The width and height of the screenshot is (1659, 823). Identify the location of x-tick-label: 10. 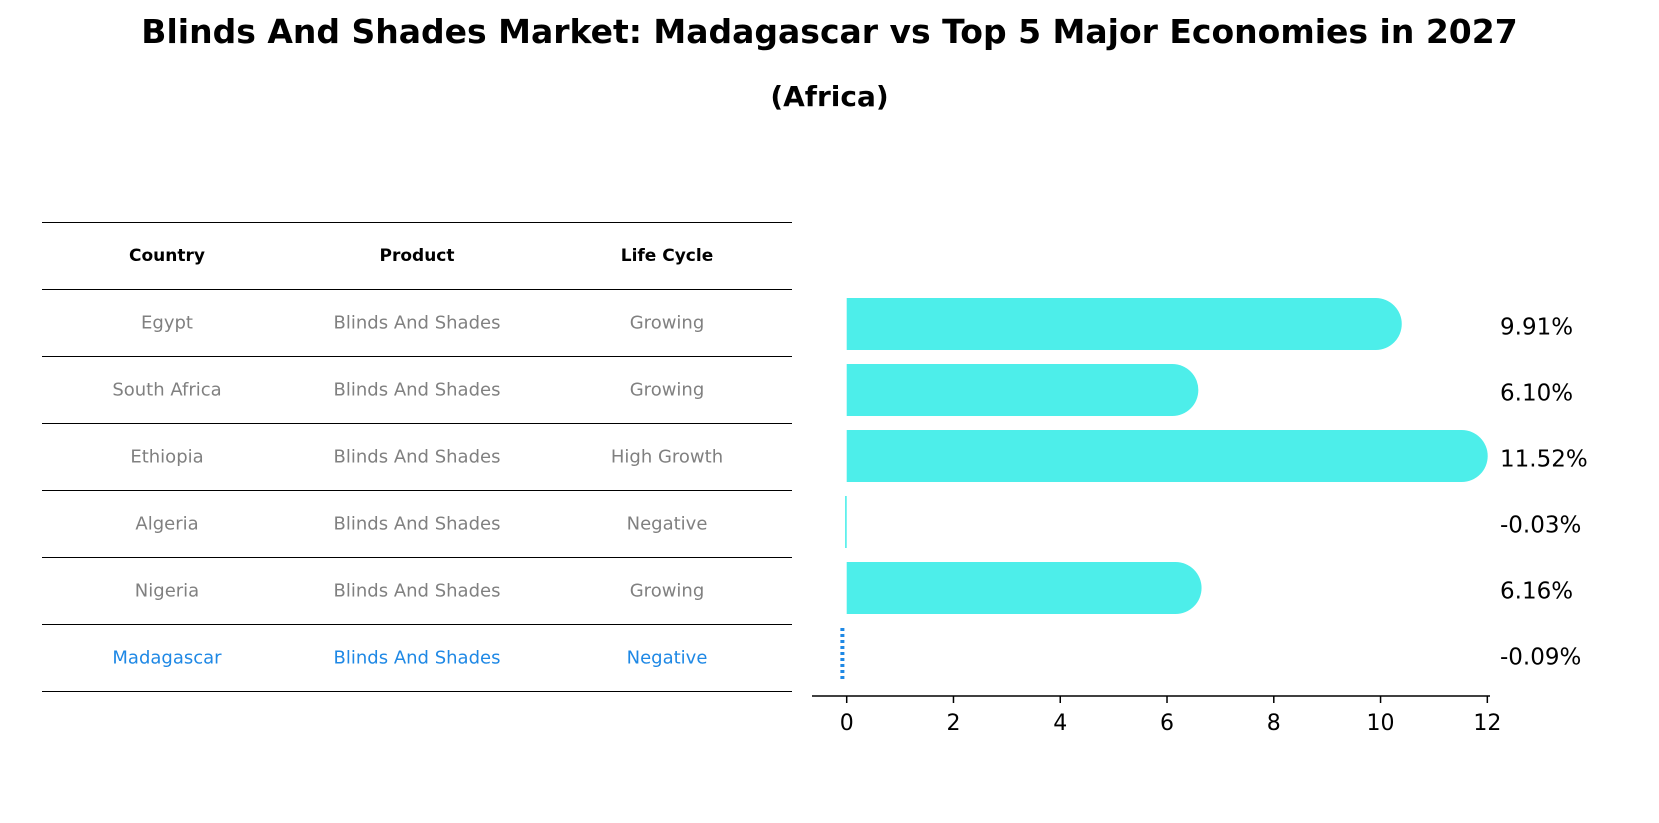
(1381, 723).